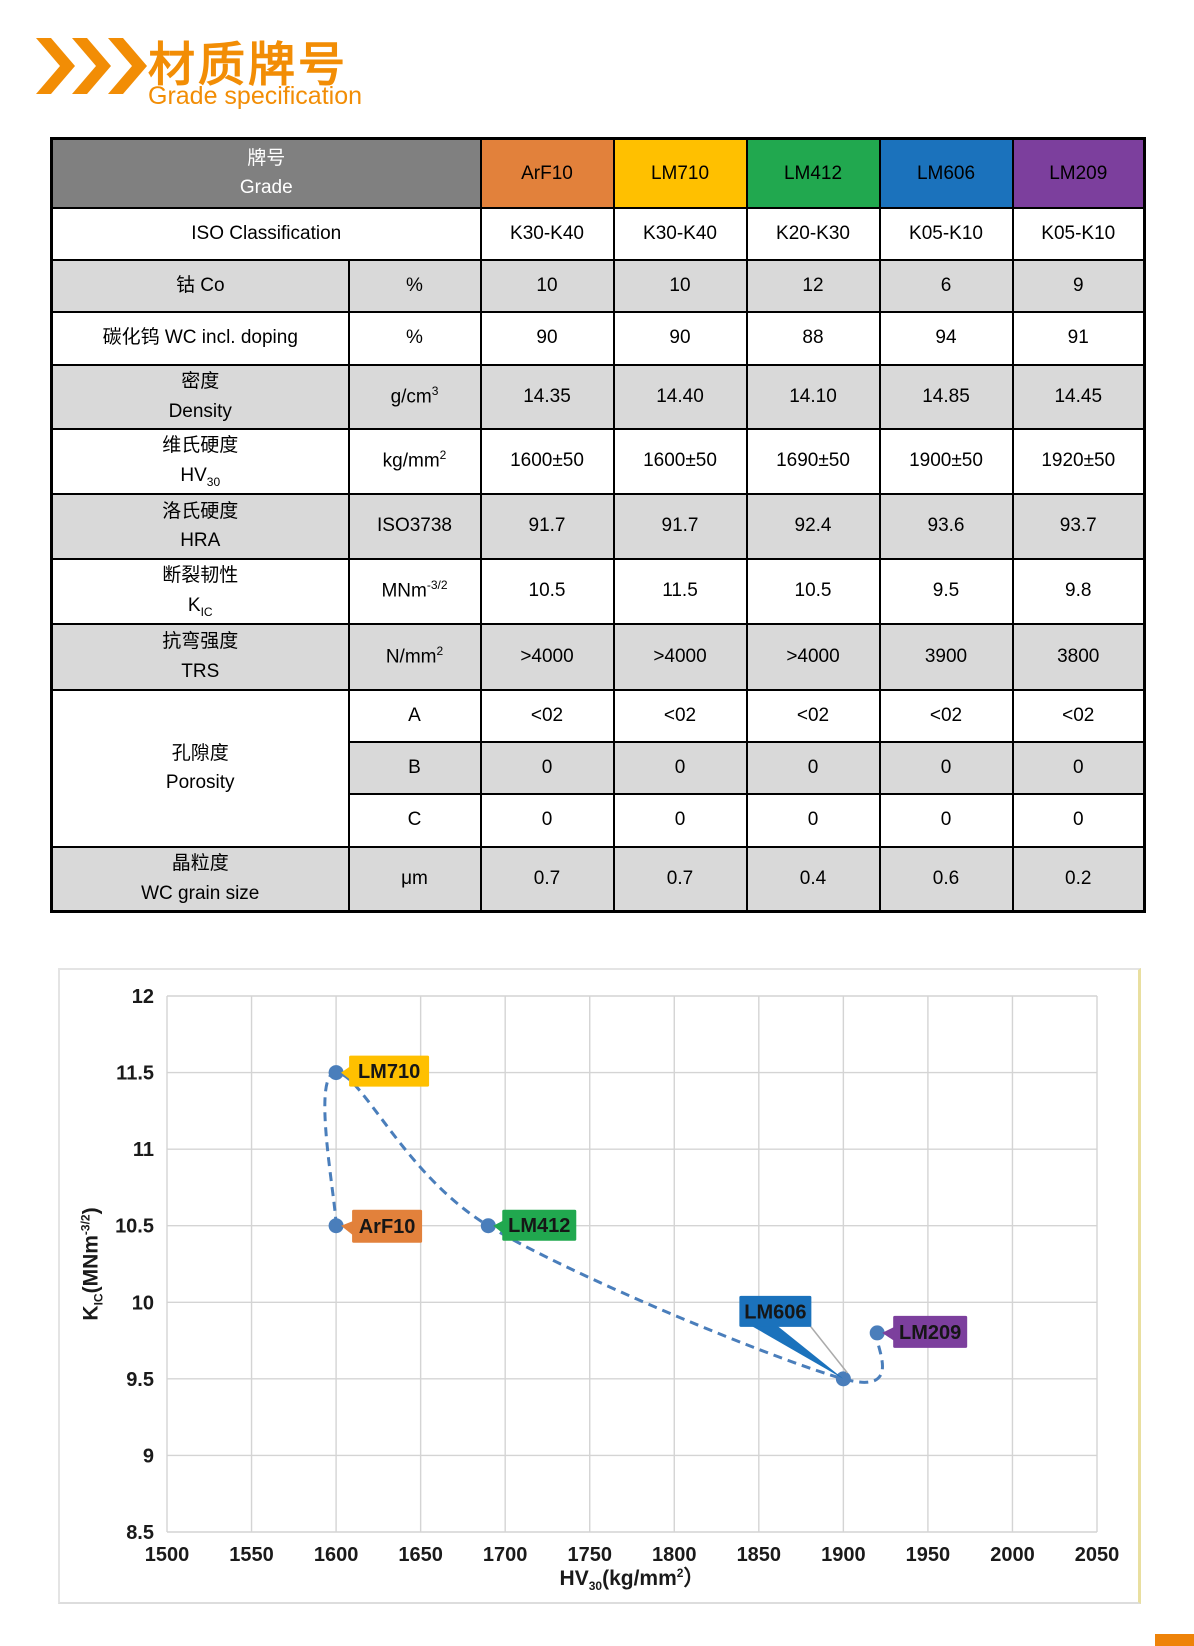 Image resolution: width=1194 pixels, height=1646 pixels. I want to click on callout-label: LM710, so click(389, 1072).